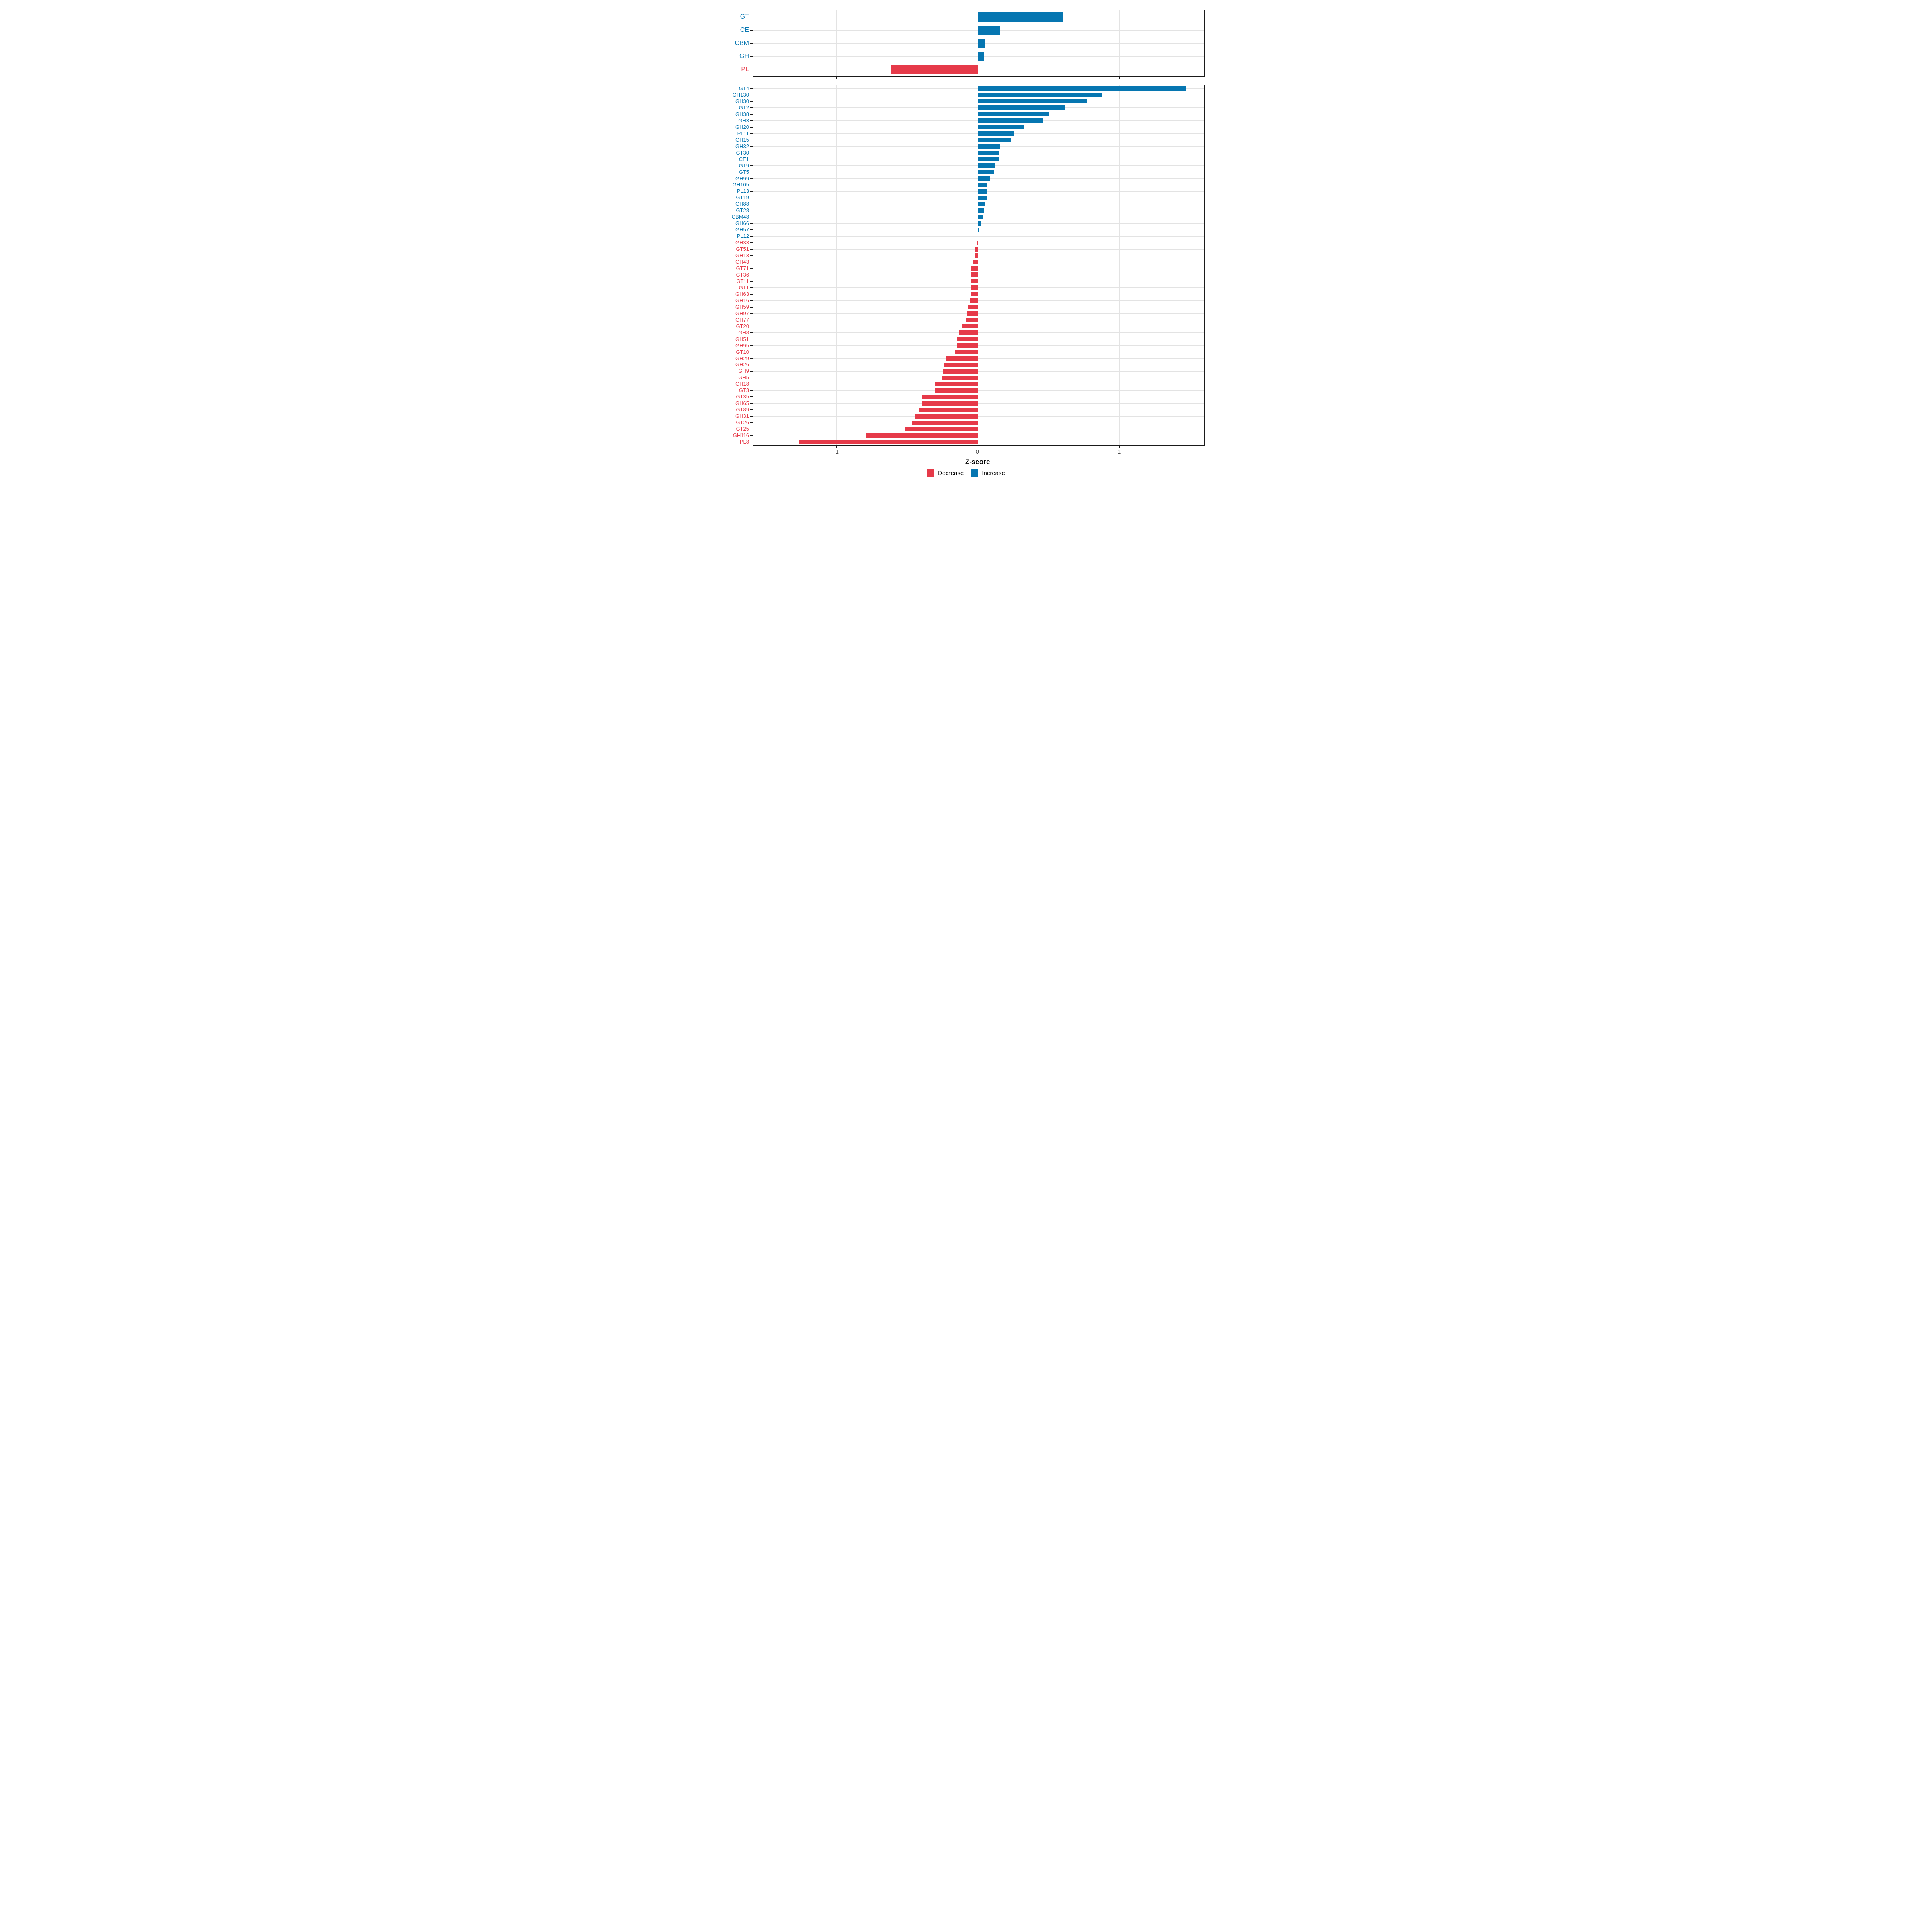 This screenshot has height=1932, width=1932. I want to click on bar-GH15, so click(994, 140).